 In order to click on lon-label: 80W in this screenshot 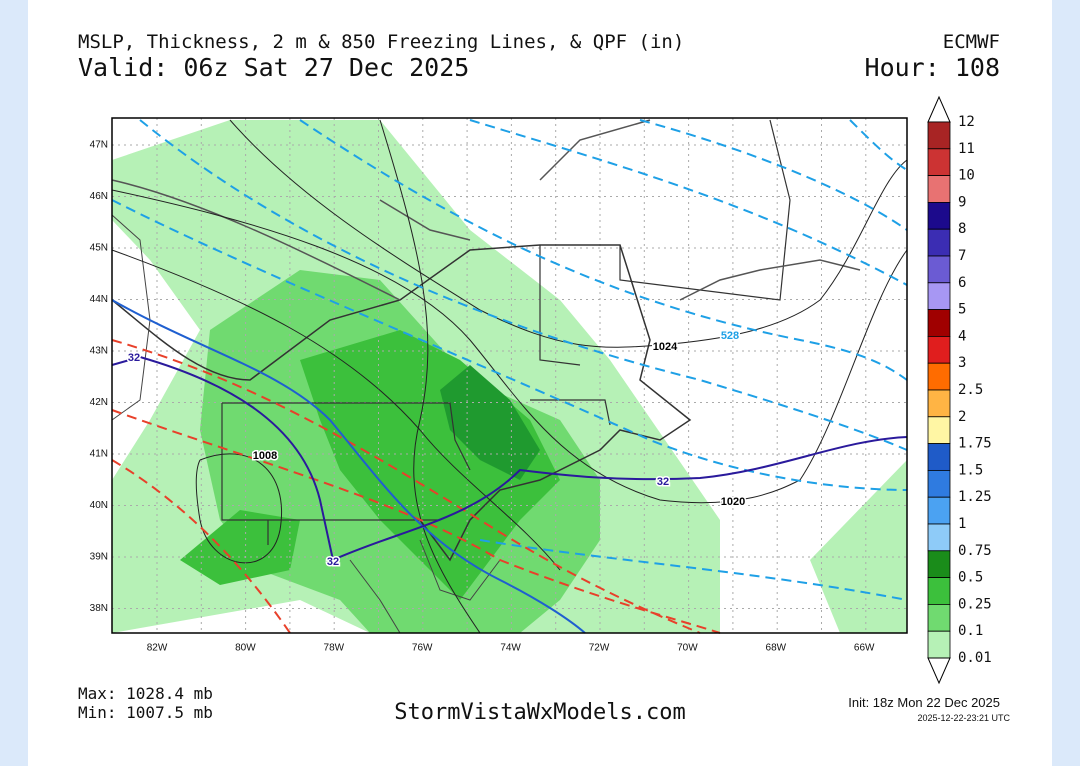, I will do `click(245, 648)`.